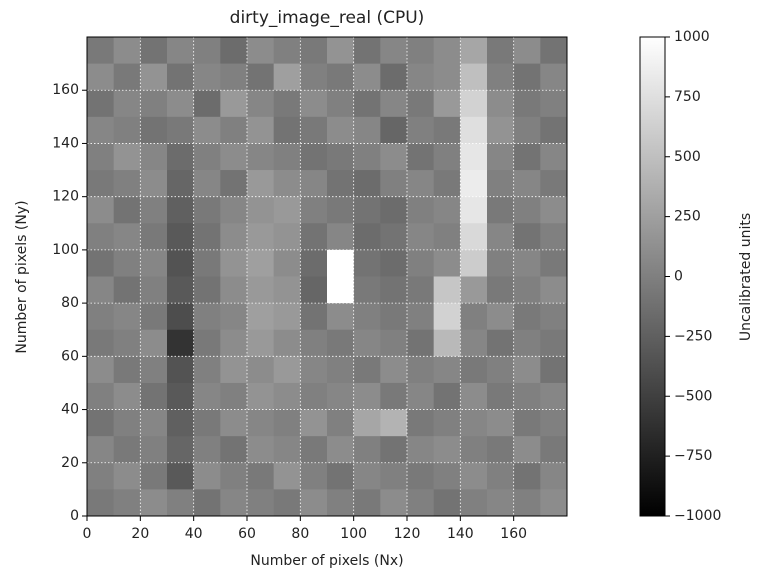  I want to click on x-tick-label: 20, so click(140, 534).